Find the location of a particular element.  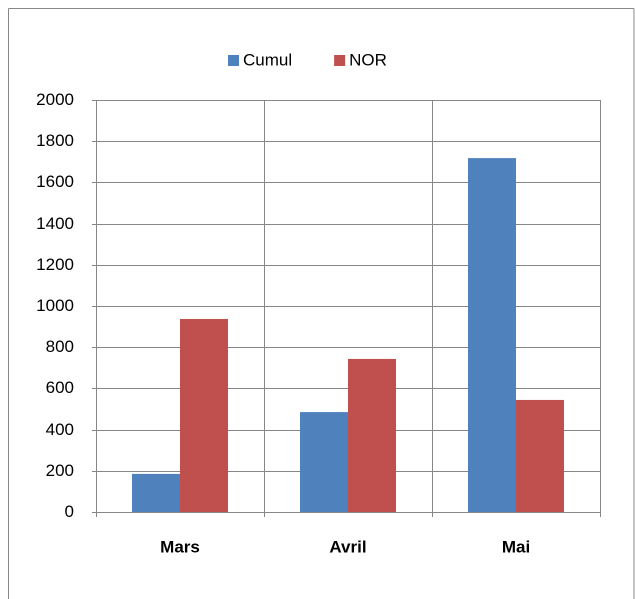

y-tick-label: 600 is located at coordinates (60, 387).